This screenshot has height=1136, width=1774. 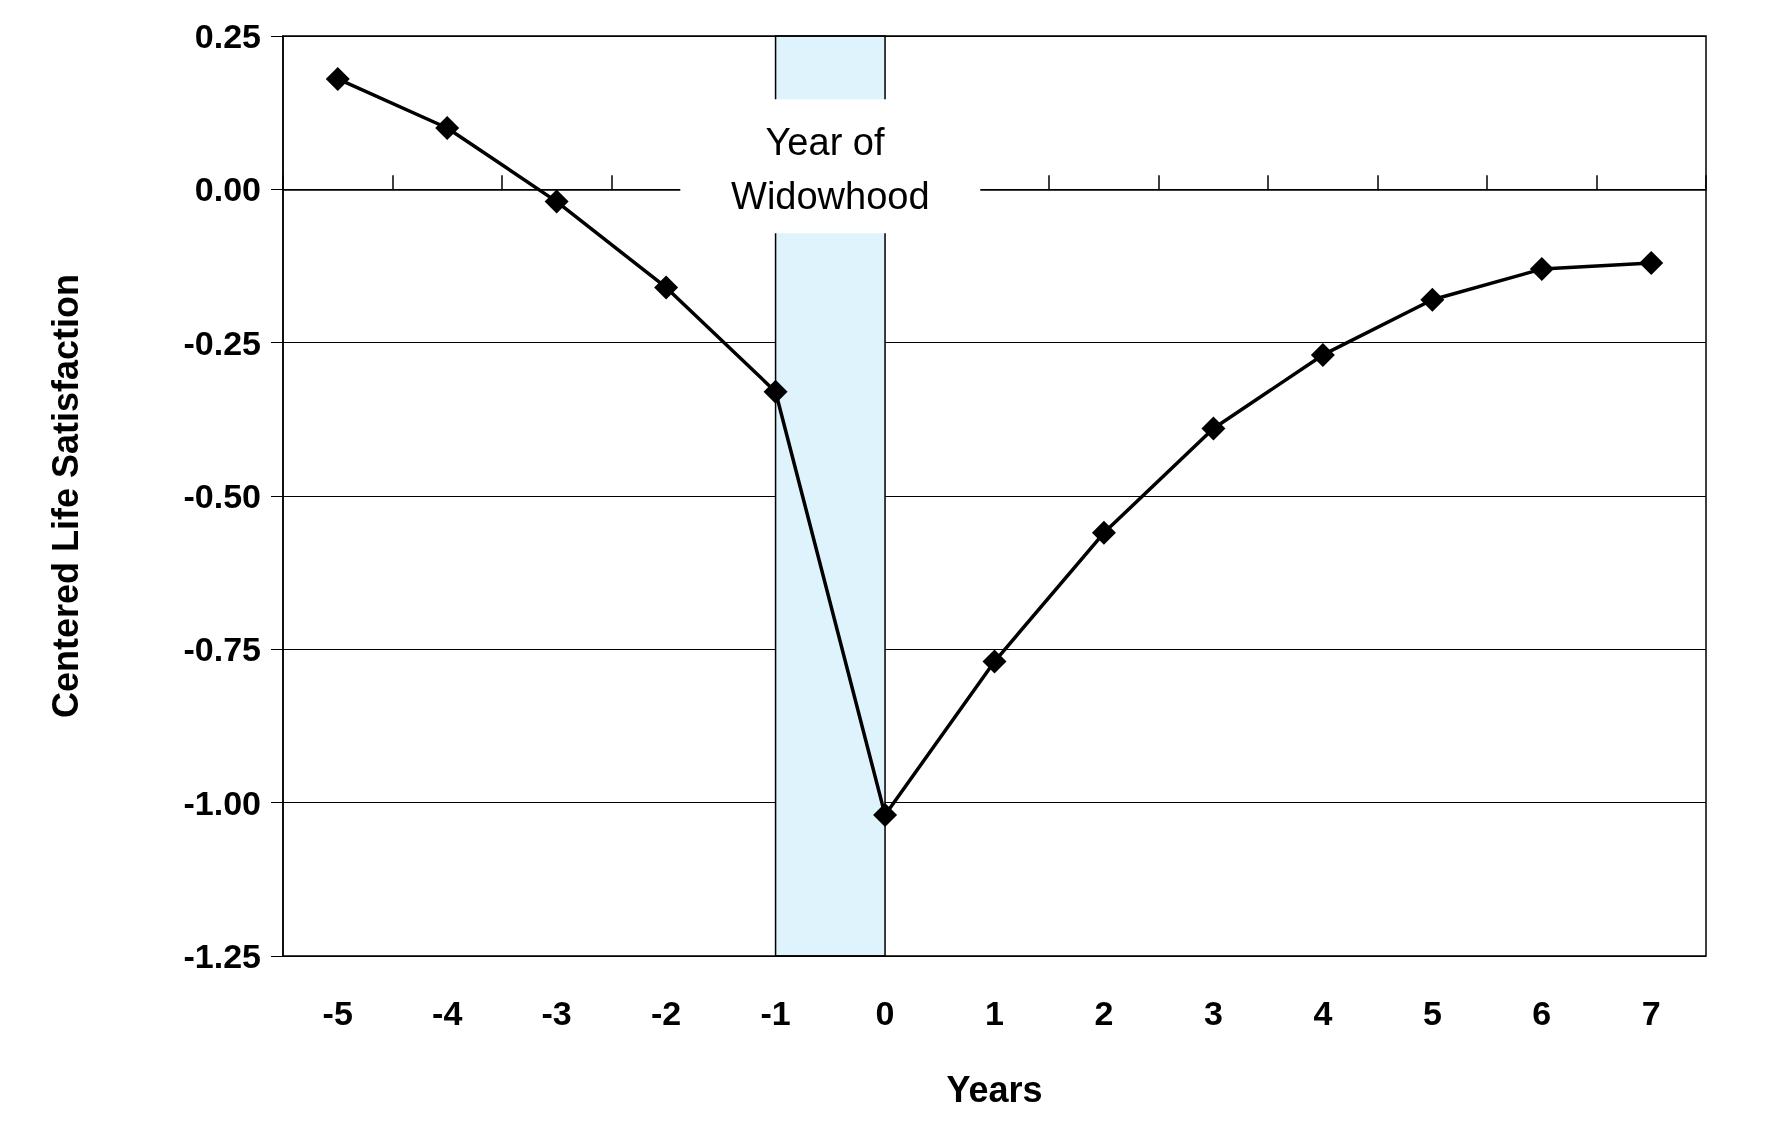 I want to click on x-tick-label: -4, so click(x=447, y=1013).